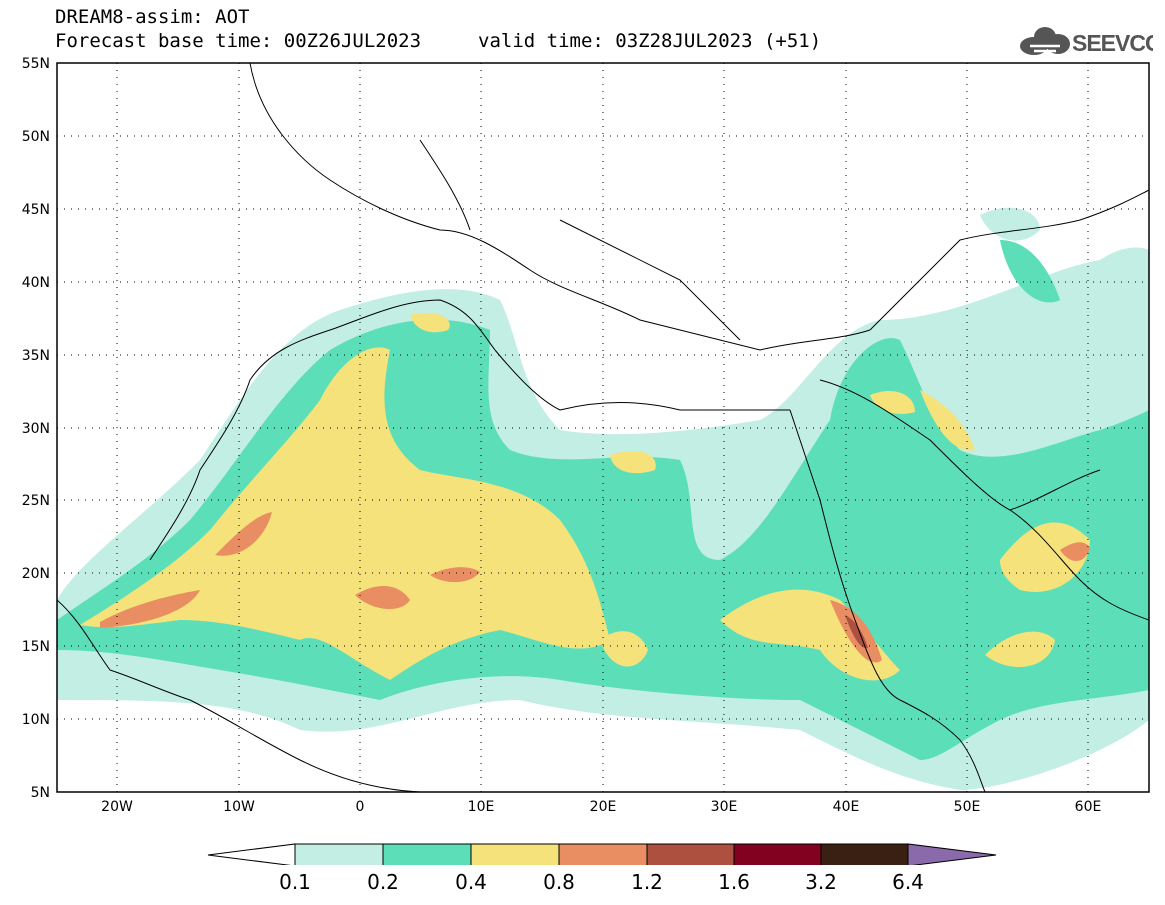 The image size is (1165, 905). Describe the element at coordinates (559, 882) in the screenshot. I see `colorbar-label: 0.8` at that location.